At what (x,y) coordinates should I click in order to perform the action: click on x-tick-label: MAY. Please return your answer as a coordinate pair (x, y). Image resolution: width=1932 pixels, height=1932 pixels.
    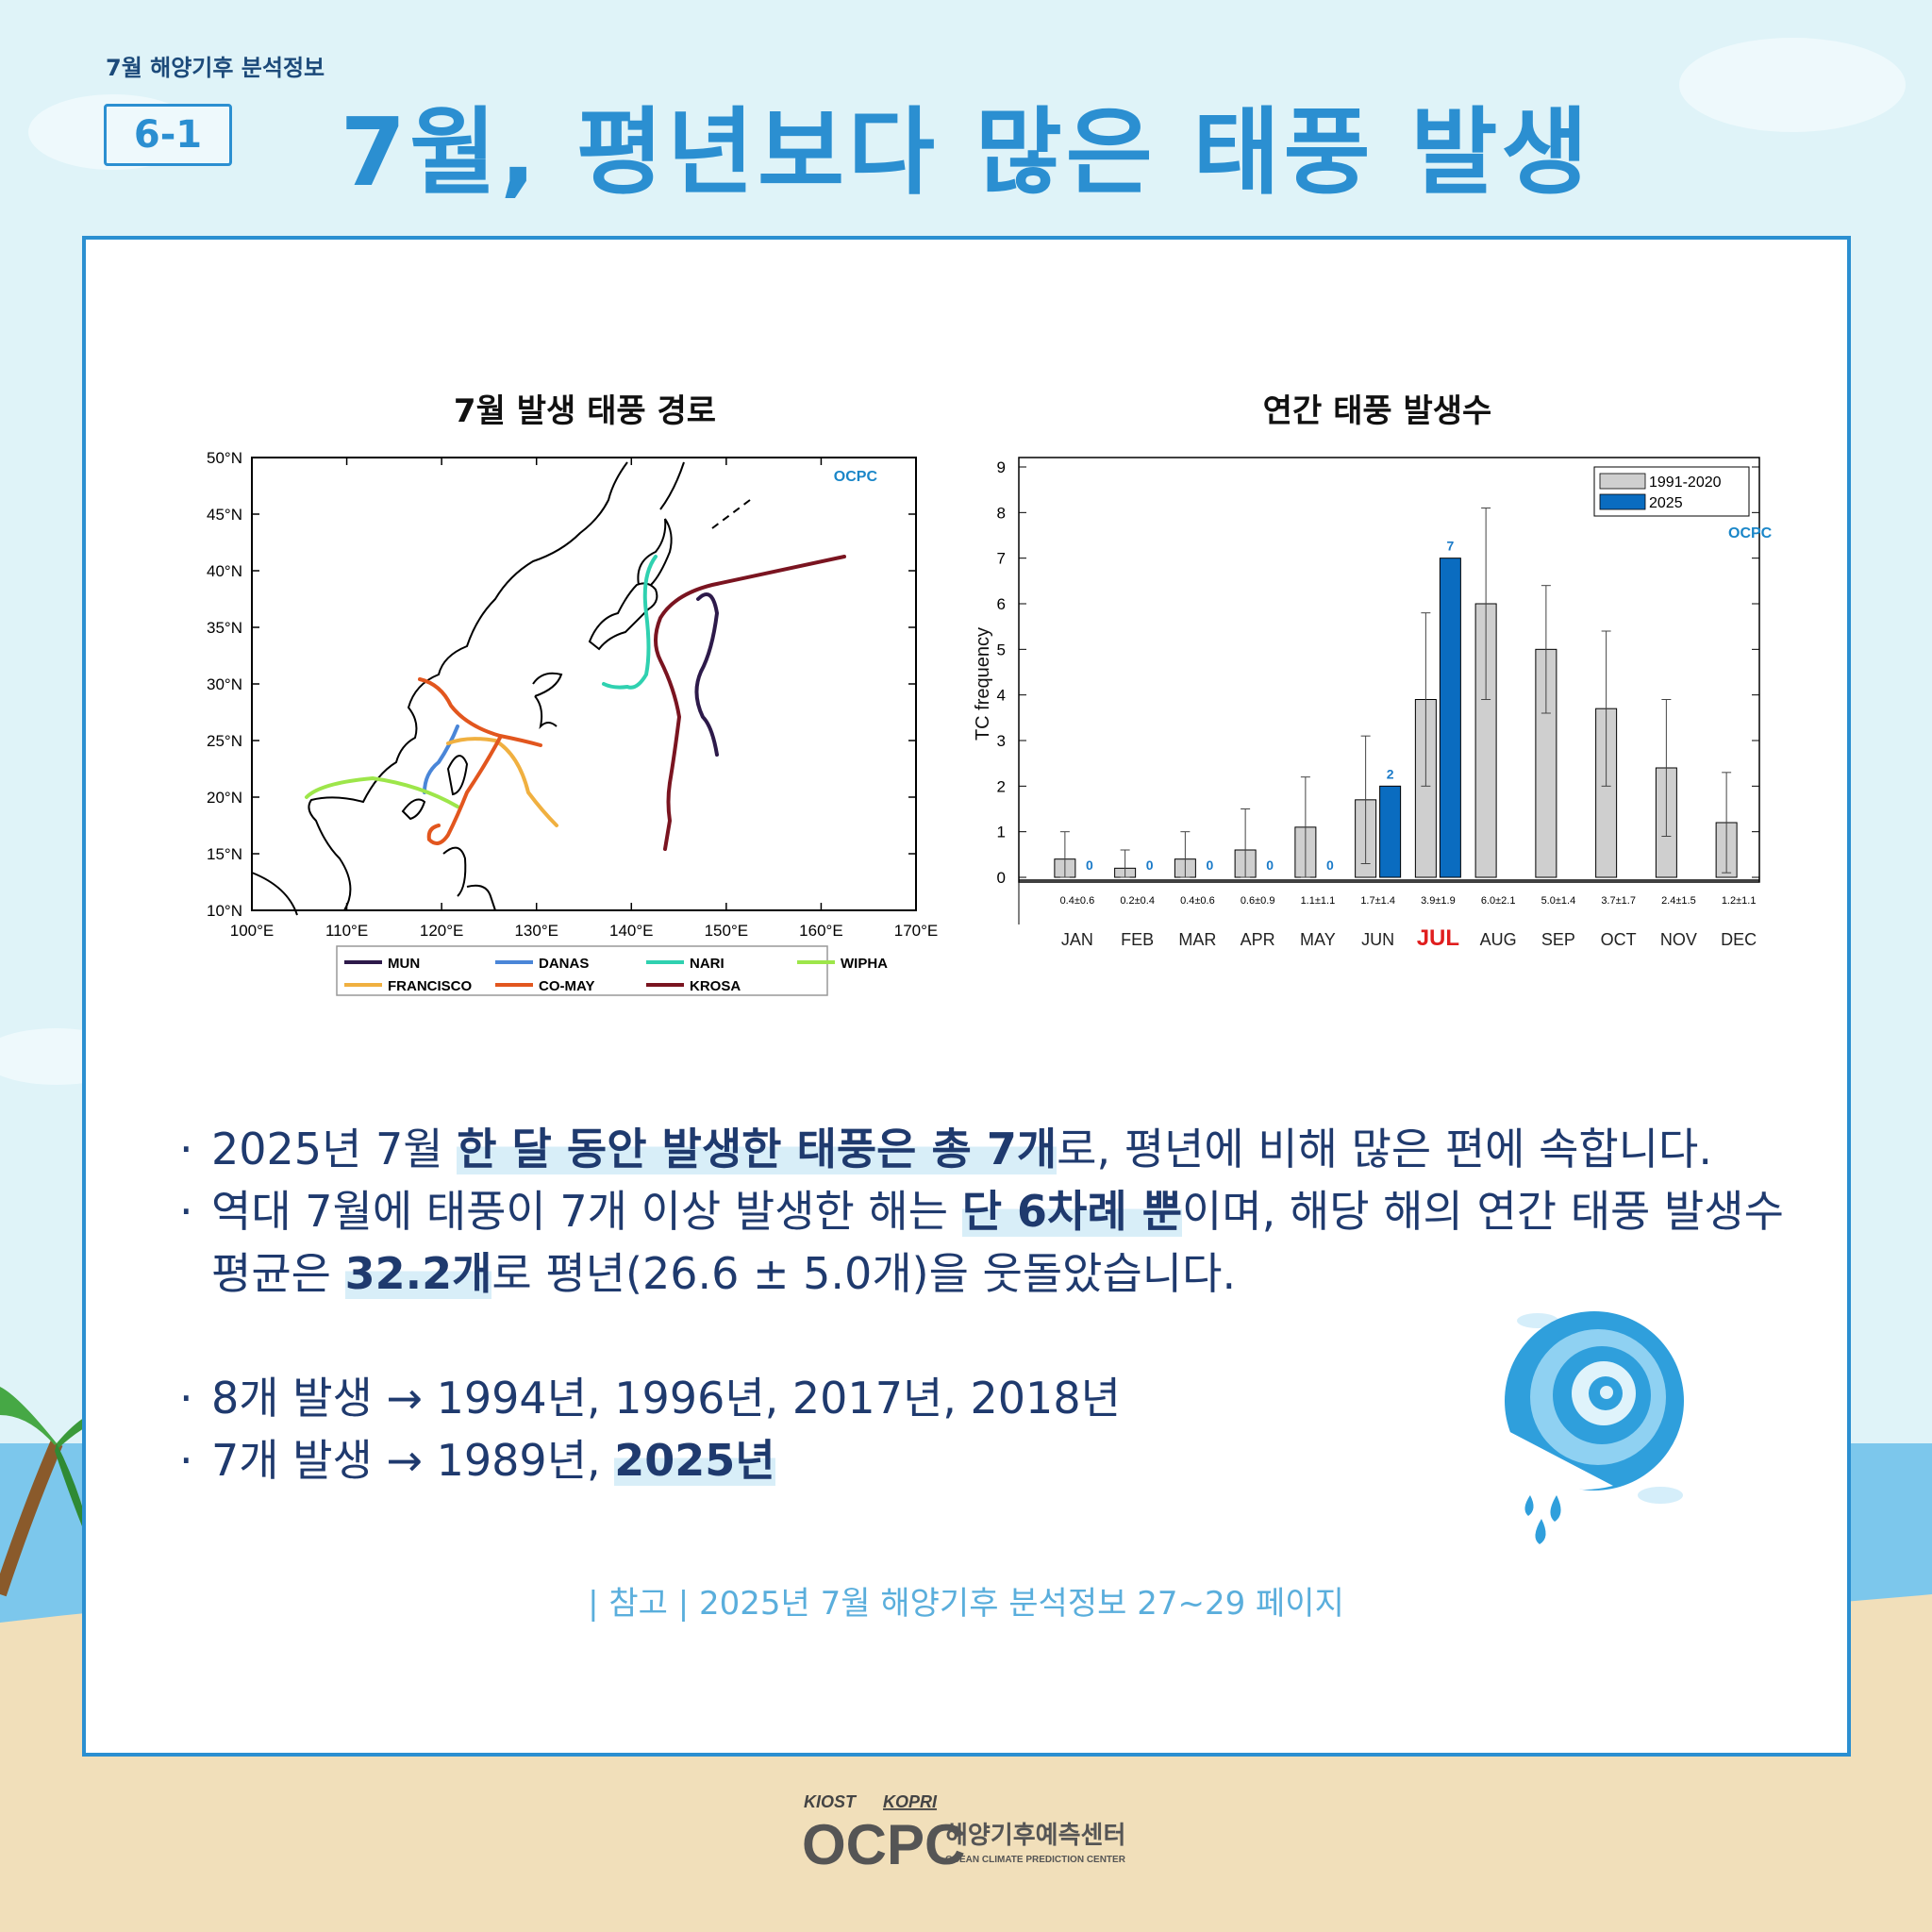
    Looking at the image, I should click on (1318, 940).